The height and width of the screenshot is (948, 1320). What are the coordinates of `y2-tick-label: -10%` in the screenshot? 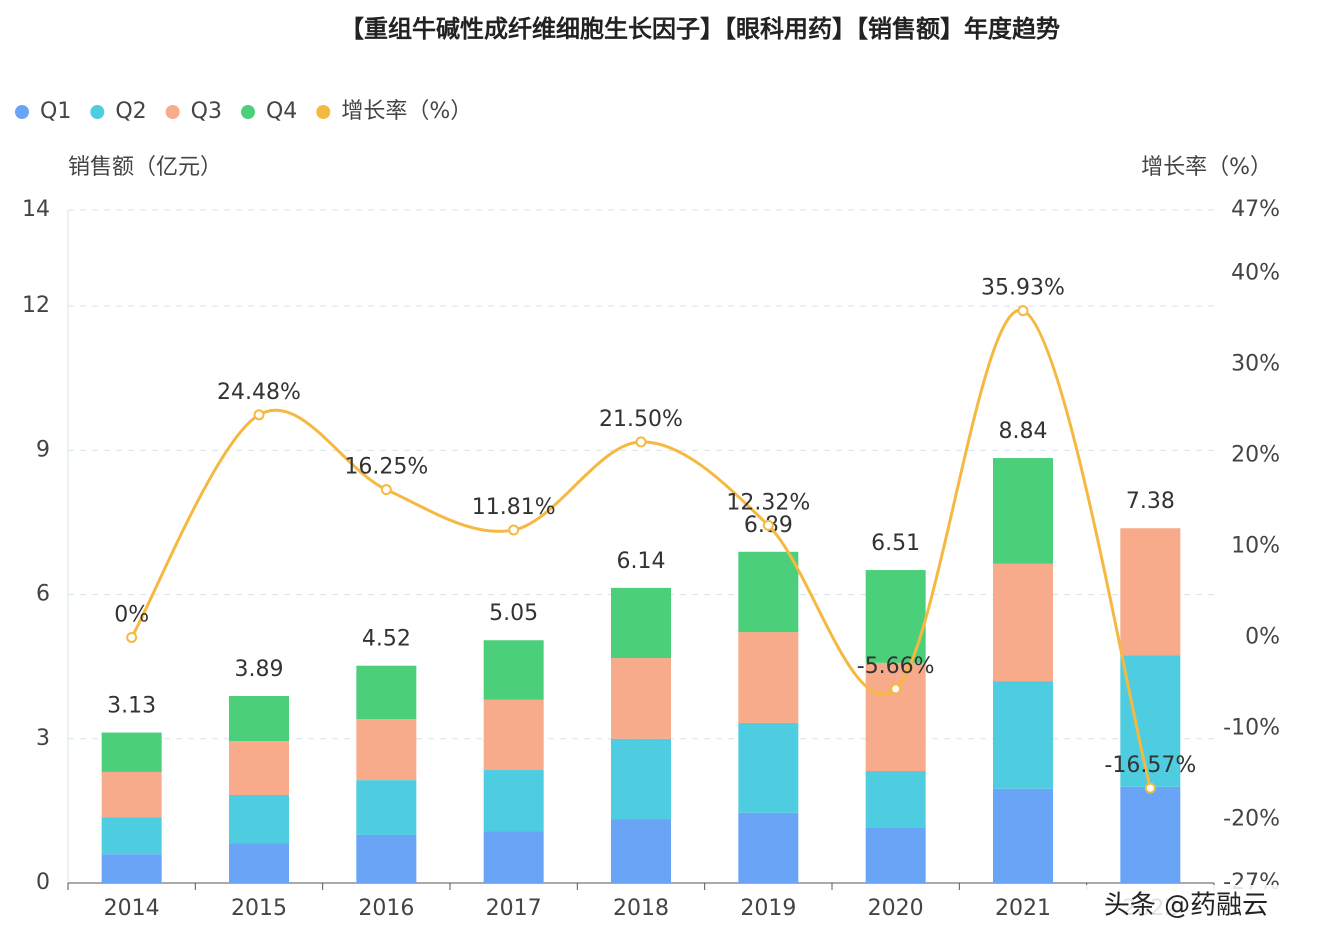 It's located at (1251, 727).